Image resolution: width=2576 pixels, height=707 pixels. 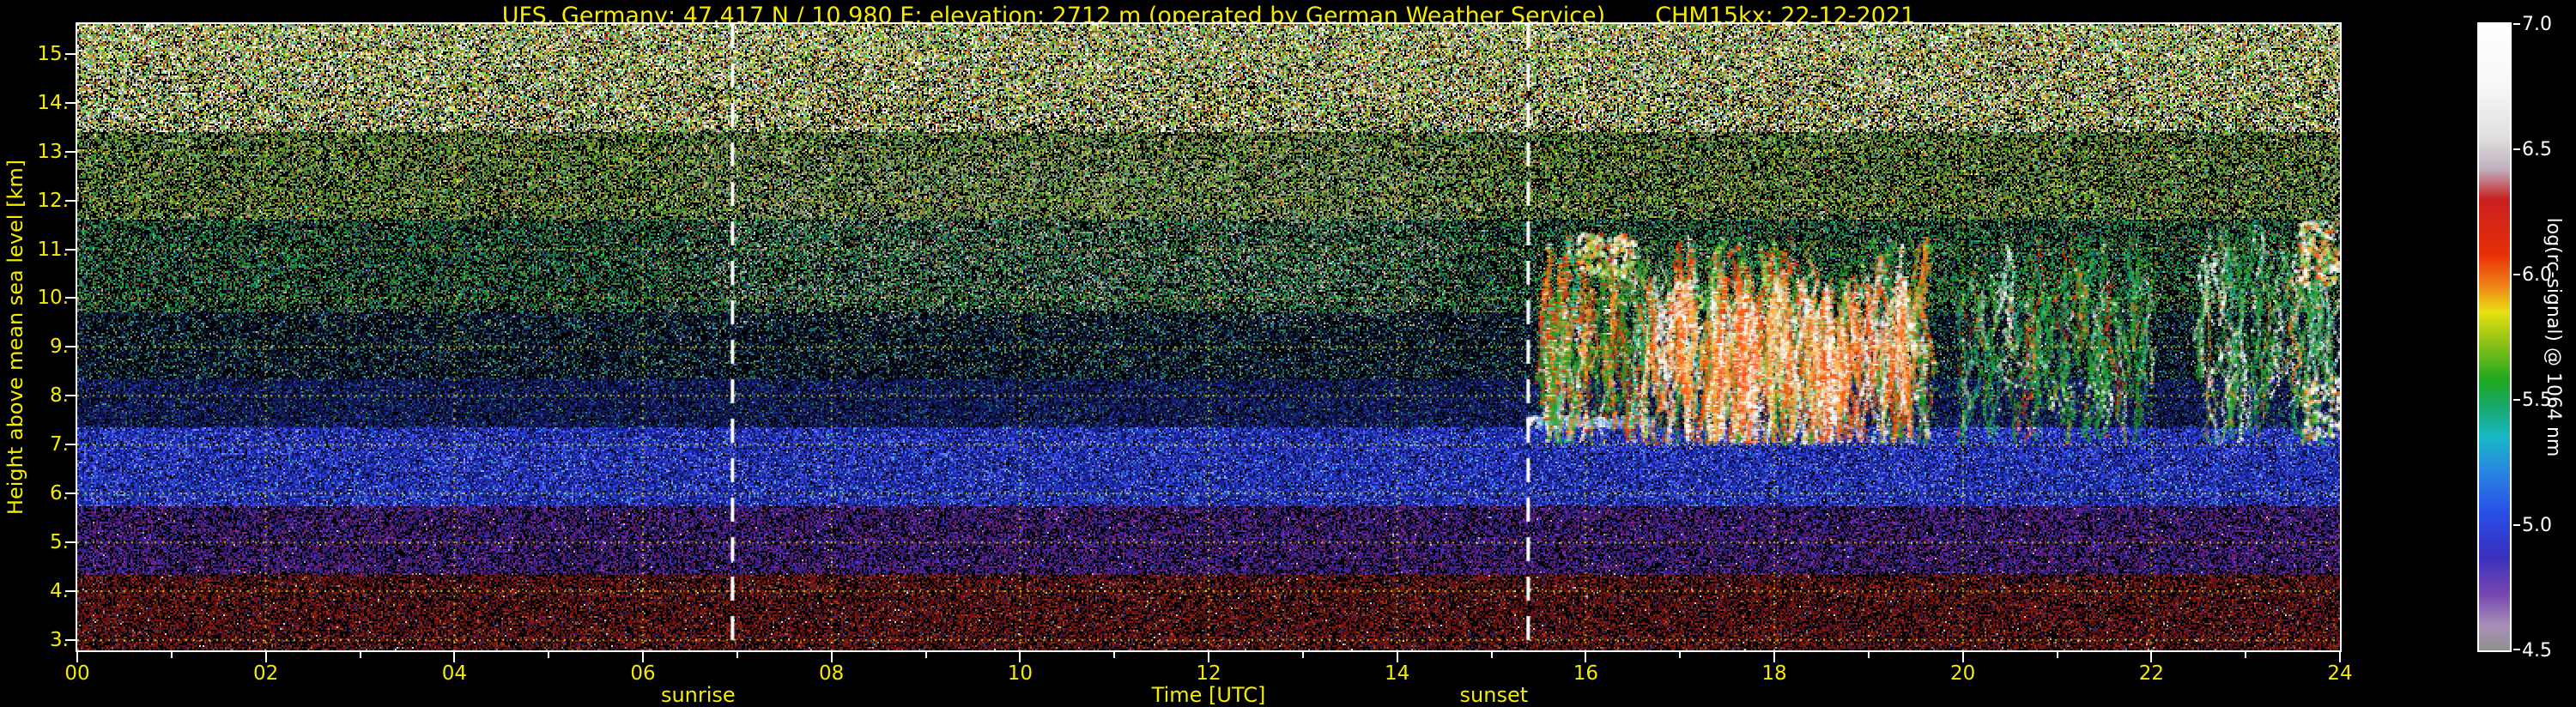 What do you see at coordinates (59, 591) in the screenshot?
I see `y-tick-label: 4.` at bounding box center [59, 591].